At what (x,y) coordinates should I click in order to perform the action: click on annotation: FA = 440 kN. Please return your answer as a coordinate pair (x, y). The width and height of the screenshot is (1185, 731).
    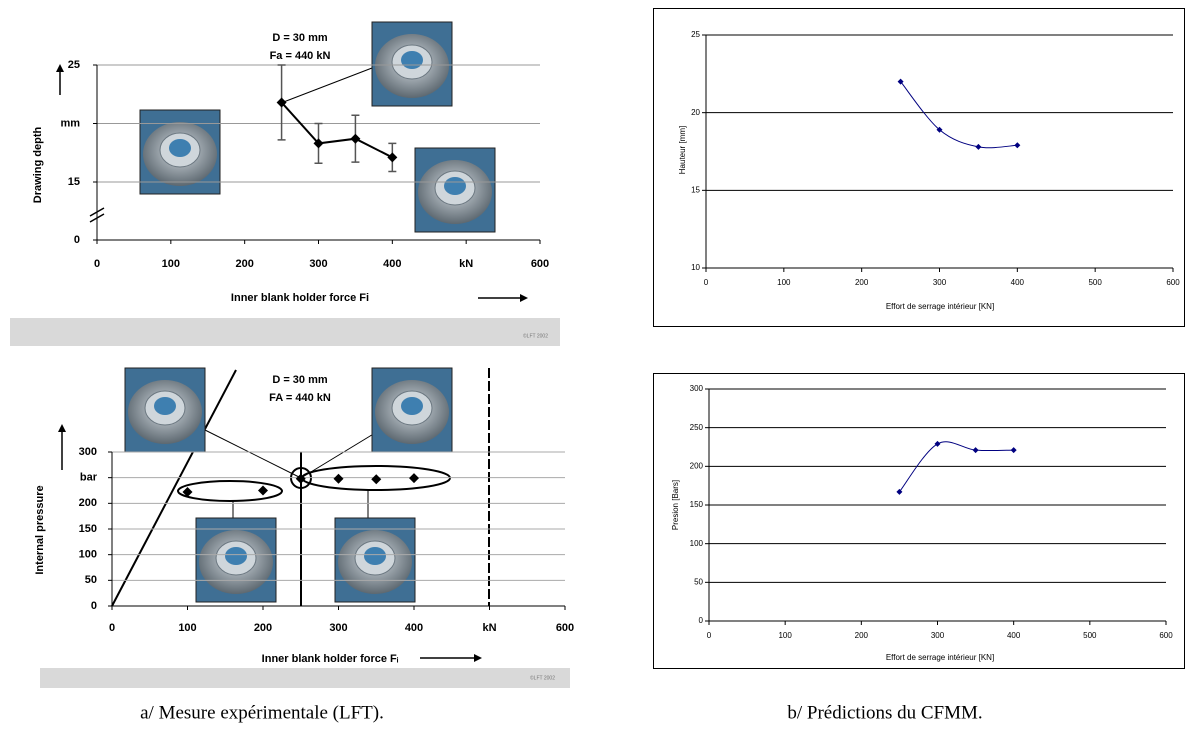
    Looking at the image, I should click on (300, 398).